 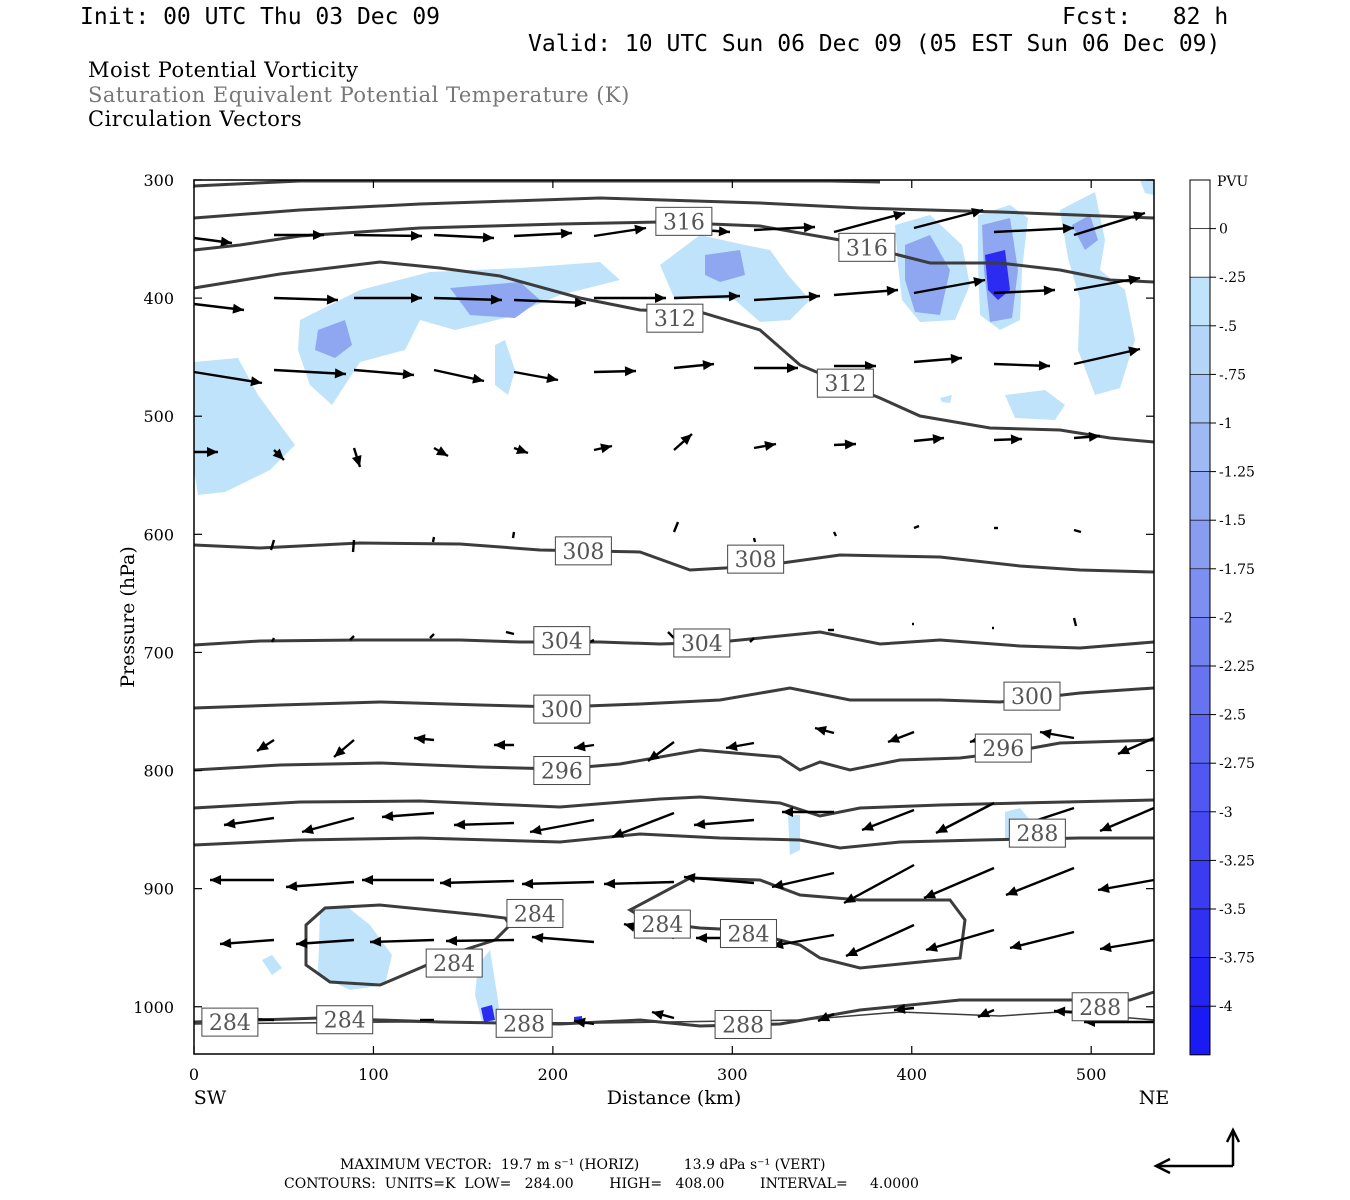 I want to click on y-tick-label: 600, so click(x=158, y=534).